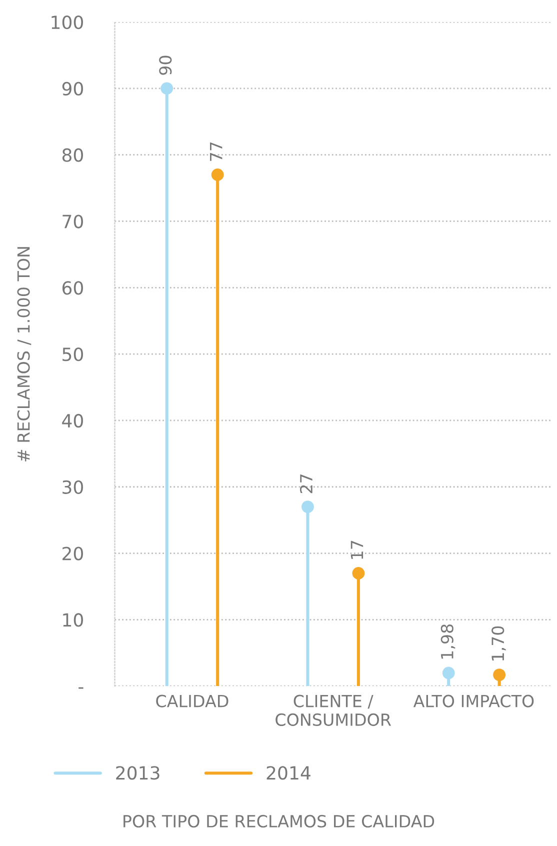  Describe the element at coordinates (279, 821) in the screenshot. I see `text: POR TIPO DE RECLAMOS DE CALIDAD` at that location.